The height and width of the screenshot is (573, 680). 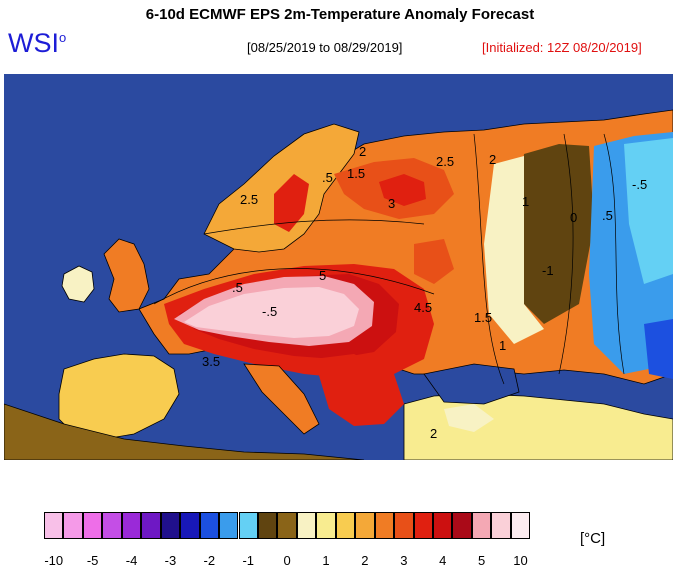 What do you see at coordinates (562, 47) in the screenshot?
I see `initialization-time: [Initialized: 12Z 08/20/2019]` at bounding box center [562, 47].